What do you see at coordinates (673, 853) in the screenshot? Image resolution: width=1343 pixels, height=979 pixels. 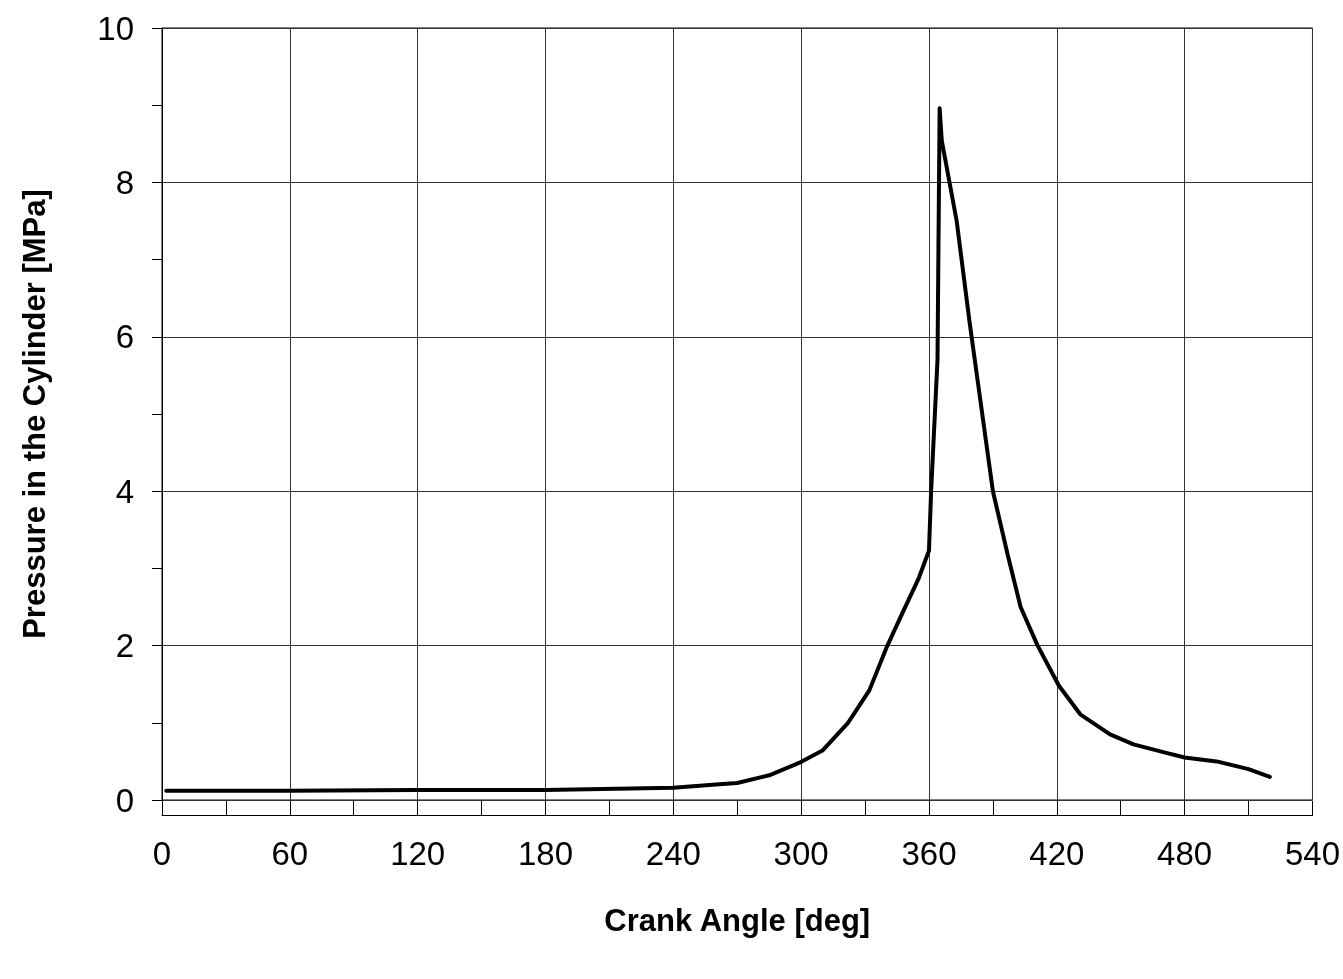 I see `x-tick-label: 240` at bounding box center [673, 853].